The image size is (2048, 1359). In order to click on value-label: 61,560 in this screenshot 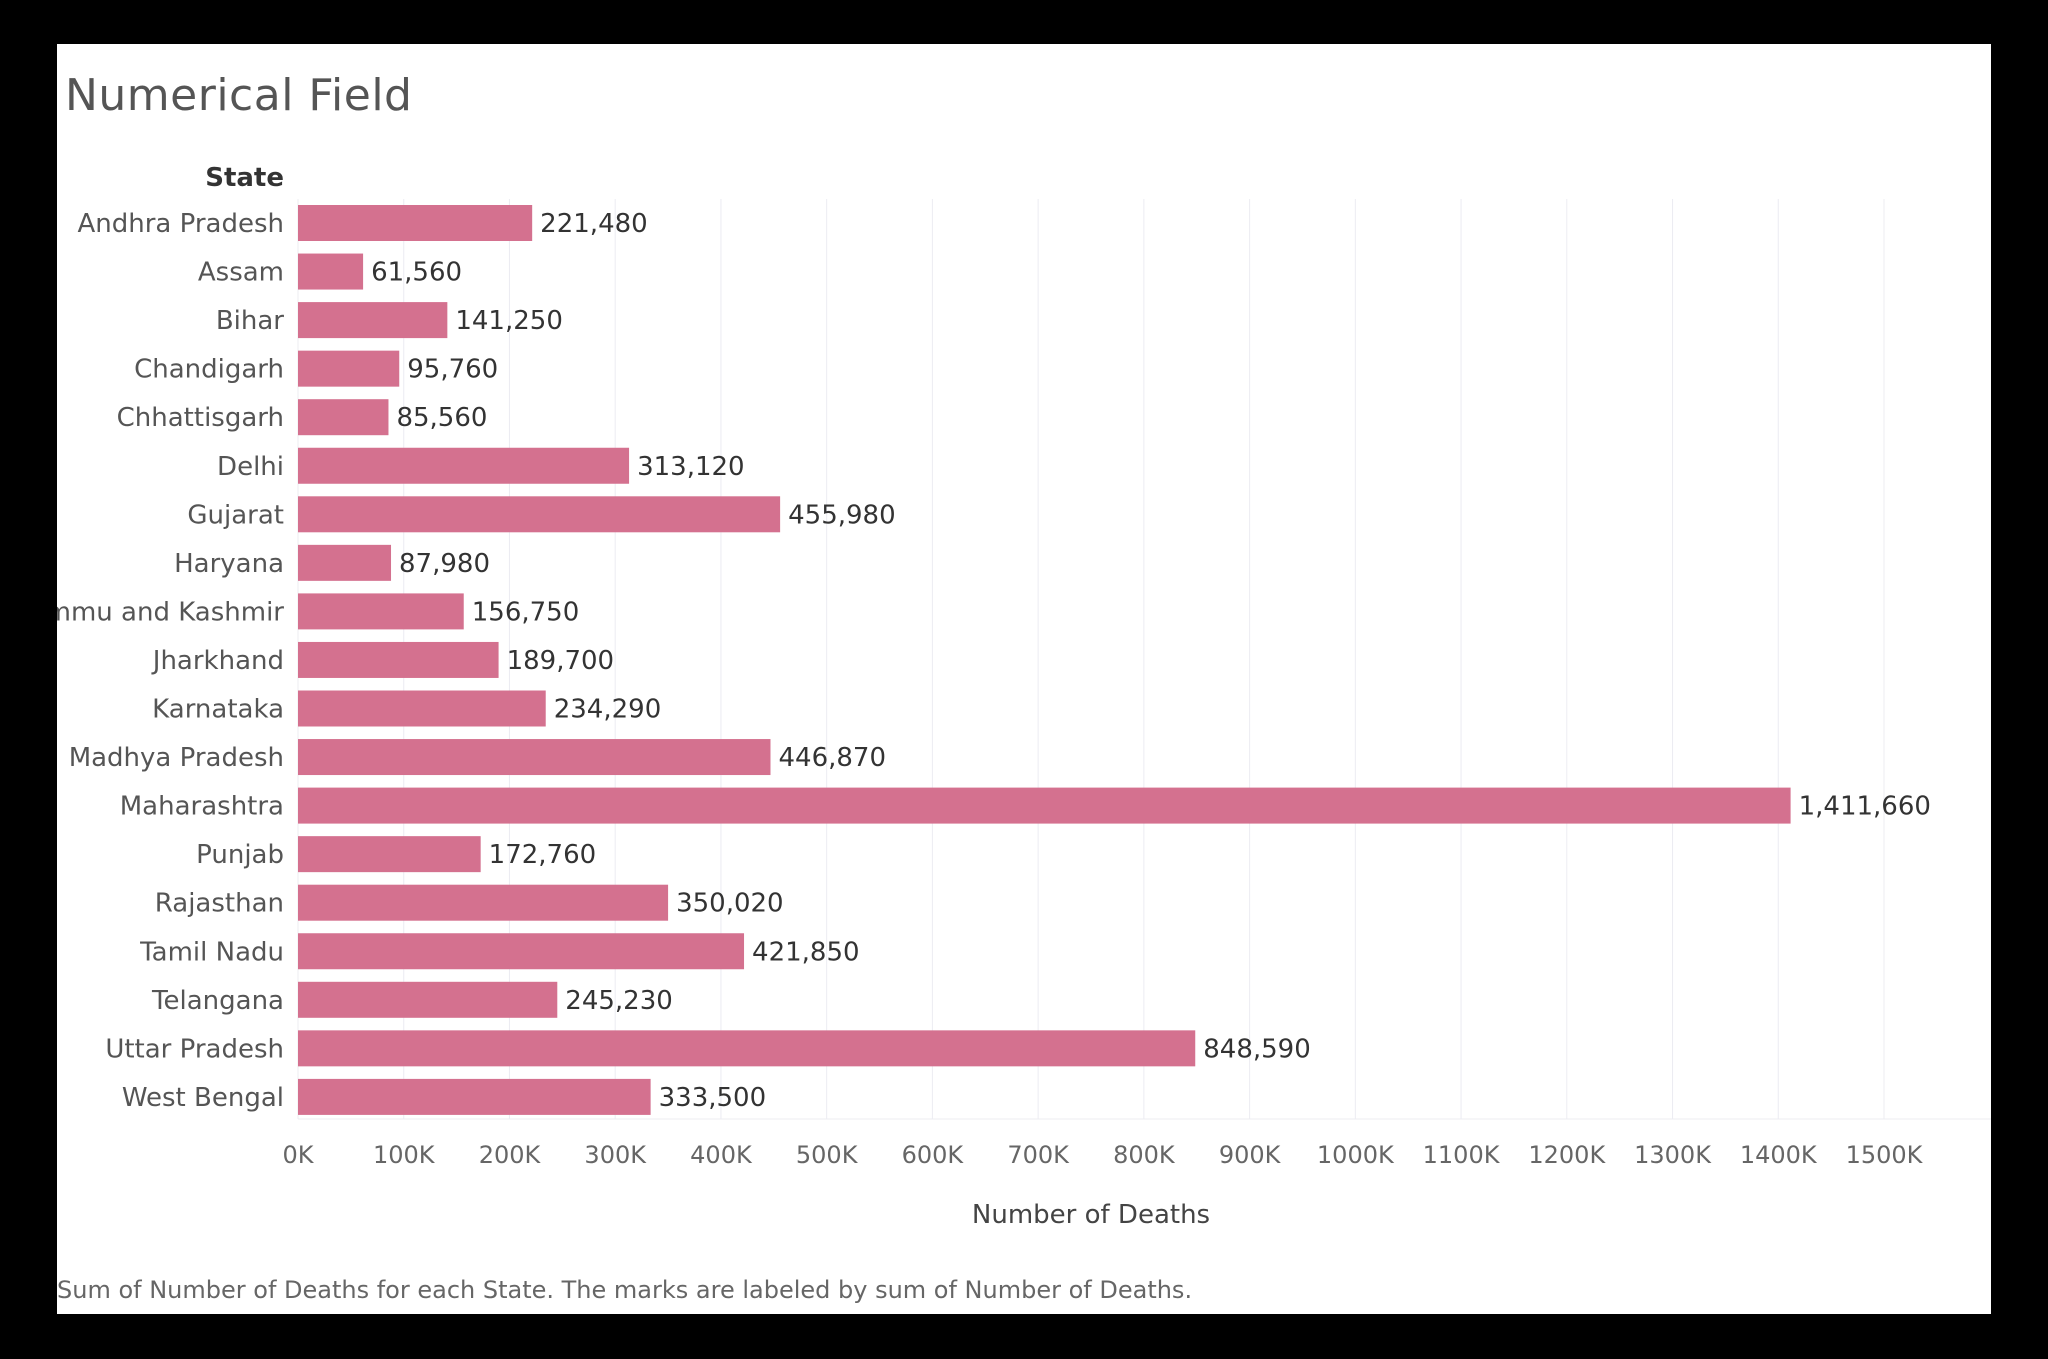, I will do `click(416, 273)`.